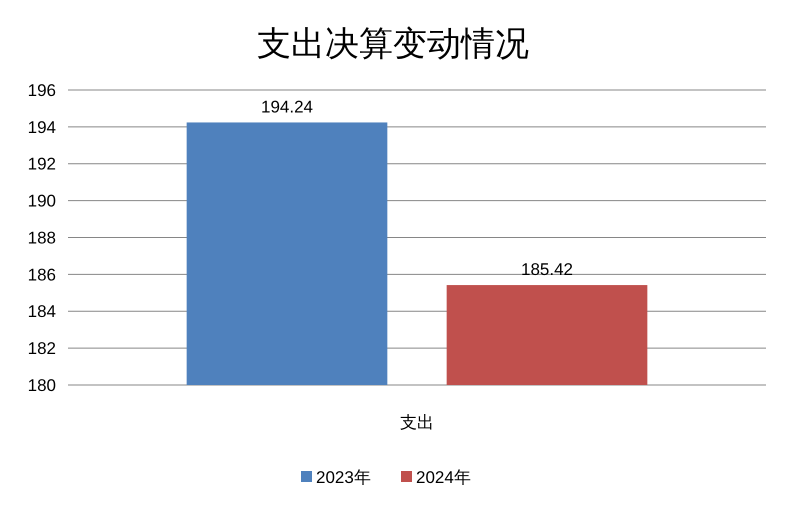 The image size is (786, 506). What do you see at coordinates (42, 312) in the screenshot?
I see `y-tick-label: 184` at bounding box center [42, 312].